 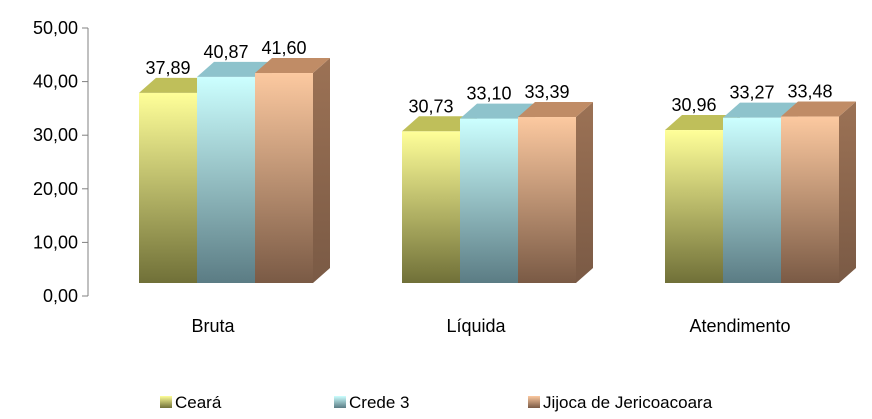 I want to click on y-tick-label: 30,00, so click(x=55, y=135).